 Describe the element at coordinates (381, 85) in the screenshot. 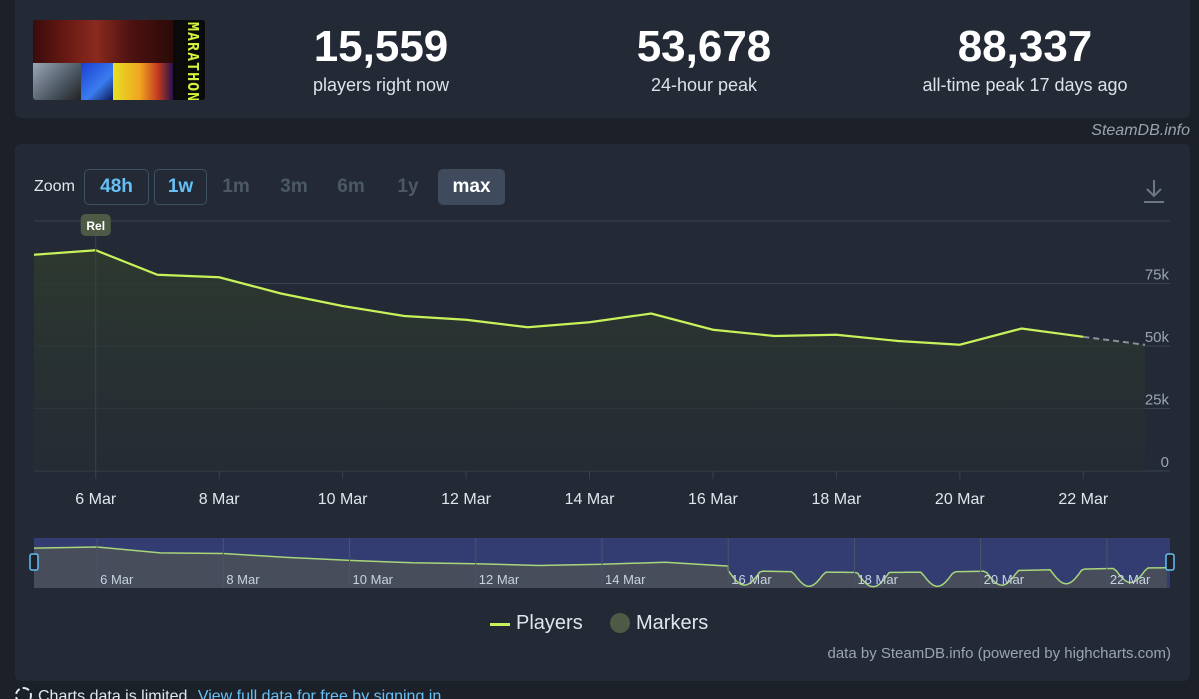

I see `stat-label: players right now` at that location.